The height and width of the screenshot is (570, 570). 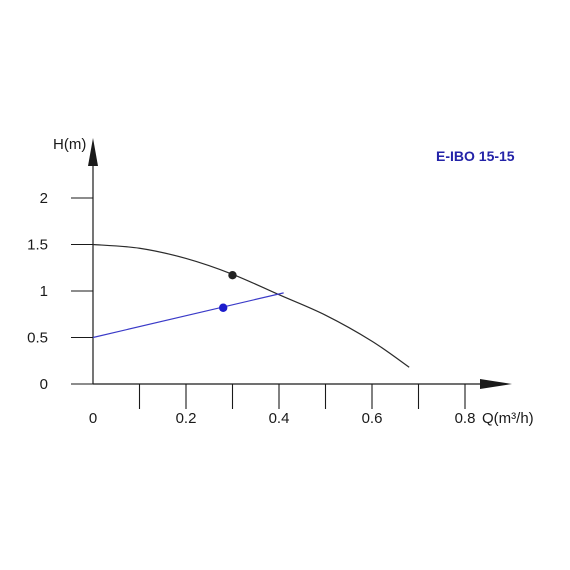 What do you see at coordinates (69, 144) in the screenshot?
I see `y-axis-label: H(m)` at bounding box center [69, 144].